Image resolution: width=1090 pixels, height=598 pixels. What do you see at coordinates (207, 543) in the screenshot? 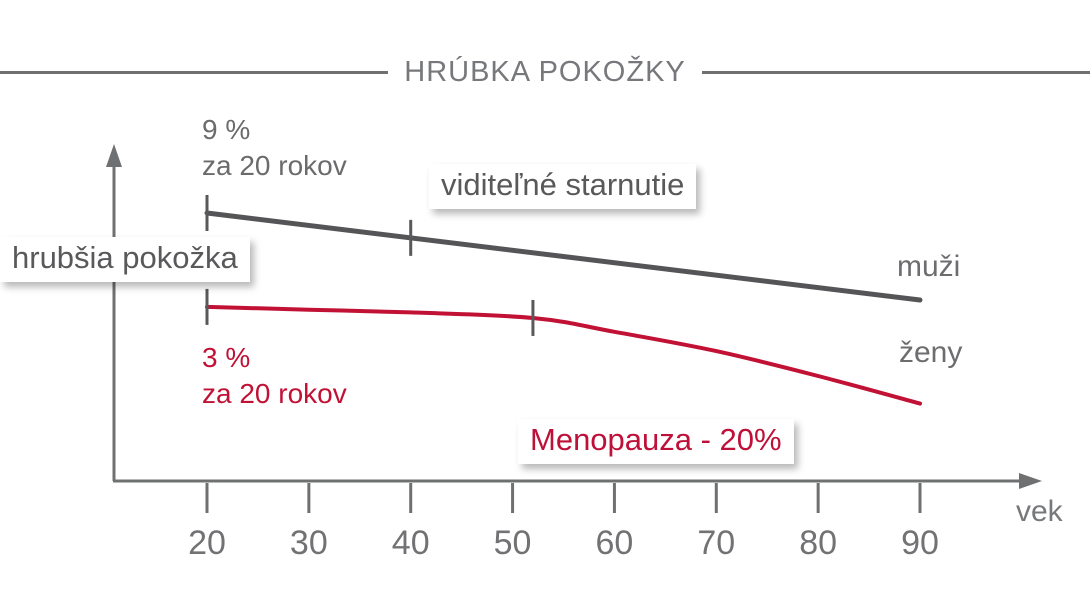
I see `x-tick-label-20: 20` at bounding box center [207, 543].